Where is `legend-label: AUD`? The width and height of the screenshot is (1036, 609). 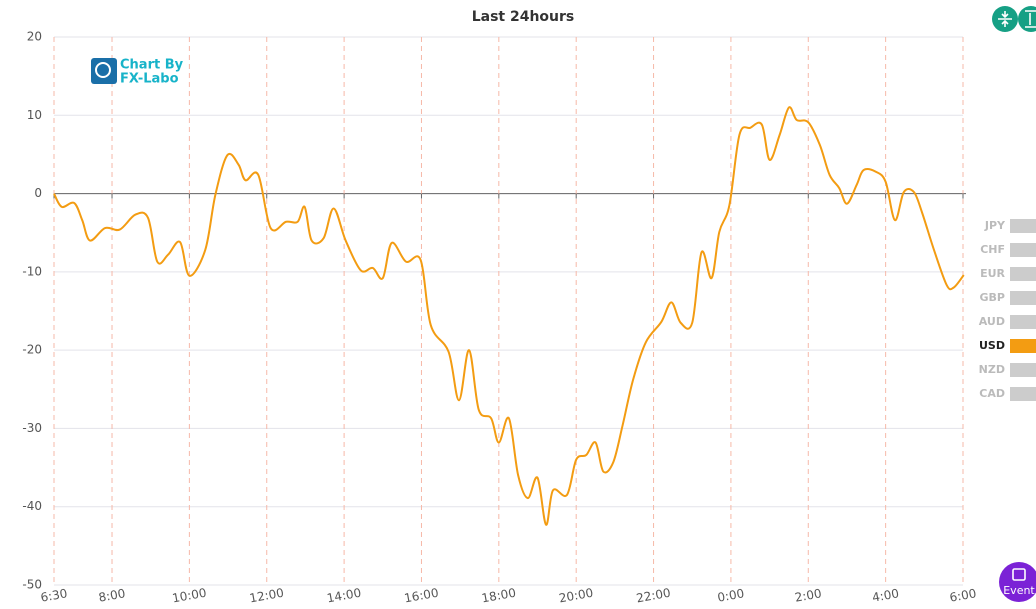
legend-label: AUD is located at coordinates (992, 321).